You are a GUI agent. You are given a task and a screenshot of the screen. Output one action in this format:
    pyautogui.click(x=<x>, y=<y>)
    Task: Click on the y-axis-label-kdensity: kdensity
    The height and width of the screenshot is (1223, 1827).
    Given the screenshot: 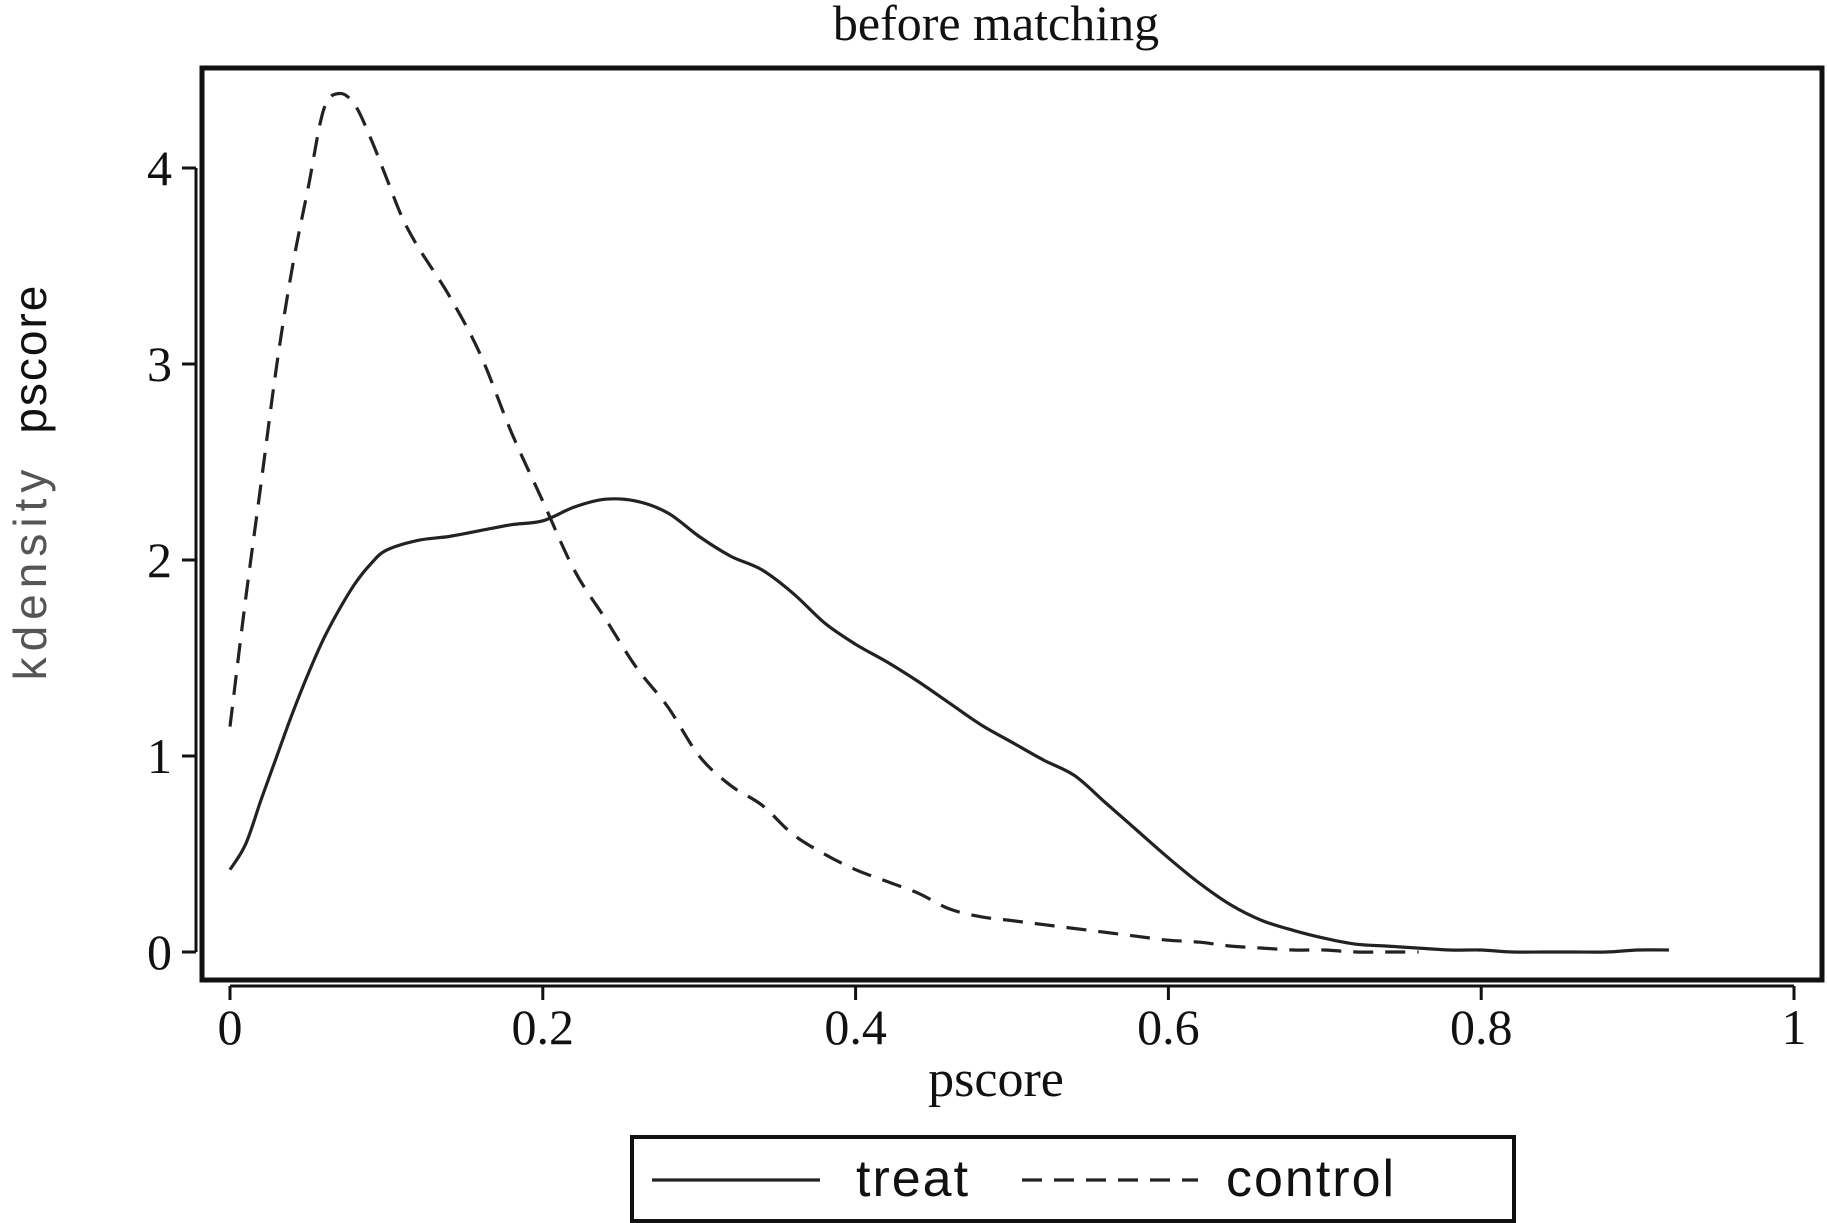 What is the action you would take?
    pyautogui.click(x=30, y=572)
    